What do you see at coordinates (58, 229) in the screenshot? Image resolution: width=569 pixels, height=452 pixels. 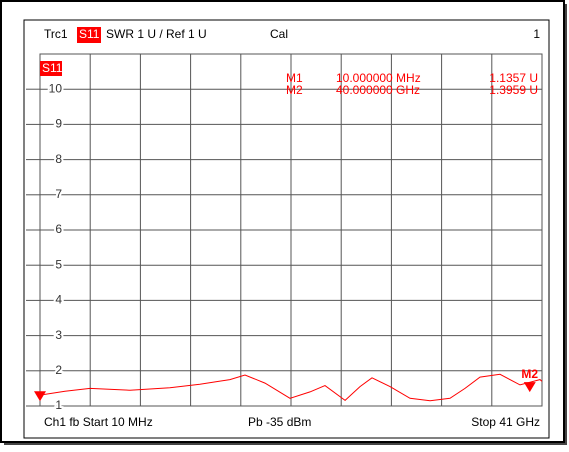 I see `y-tick-label: 6` at bounding box center [58, 229].